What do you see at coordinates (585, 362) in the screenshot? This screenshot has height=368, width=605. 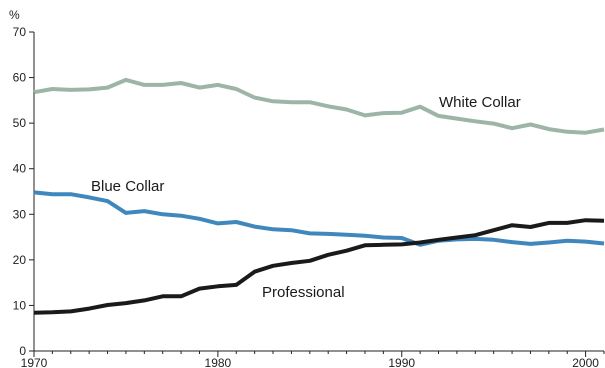 I see `x-tick-label: 2000` at bounding box center [585, 362].